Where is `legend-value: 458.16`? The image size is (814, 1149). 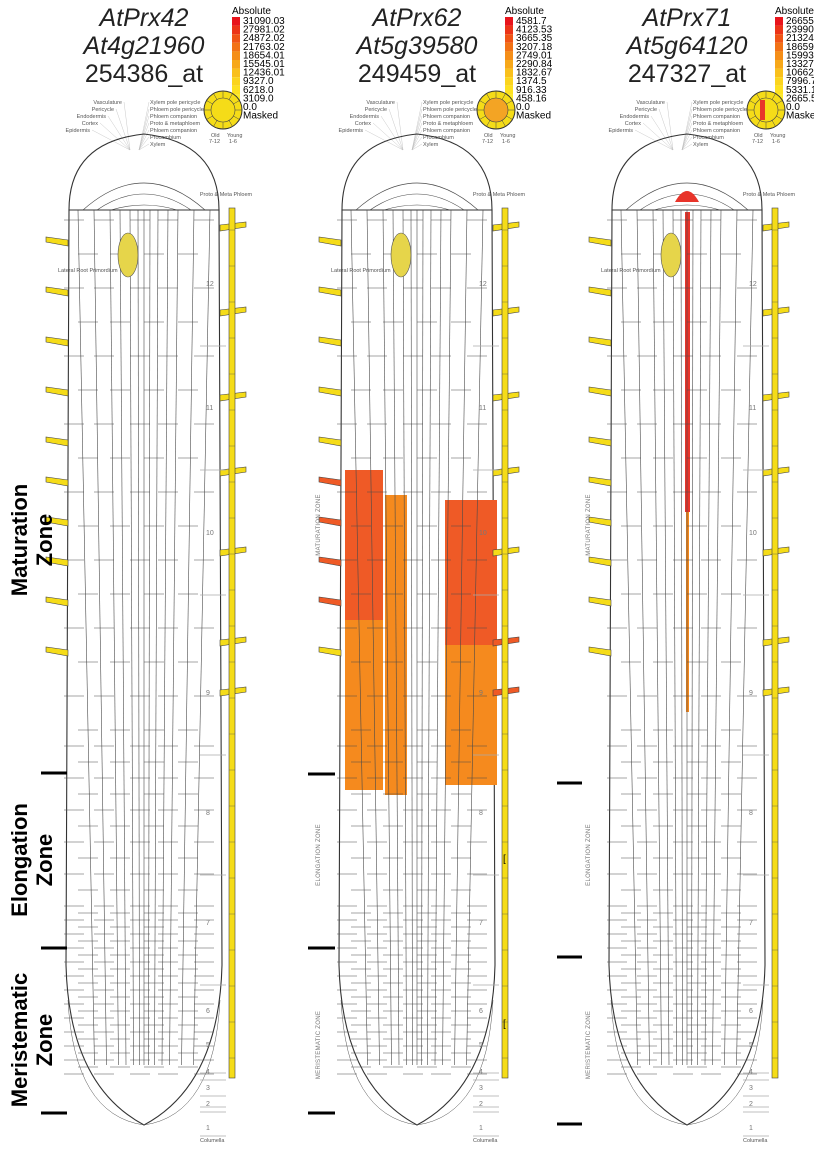
legend-value: 458.16 is located at coordinates (531, 98).